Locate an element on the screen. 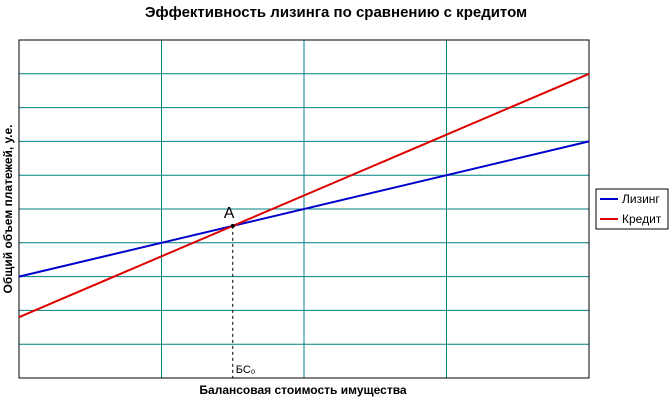 The width and height of the screenshot is (671, 400). y-axis-label: Общий объем платежей, у.е. is located at coordinates (8, 209).